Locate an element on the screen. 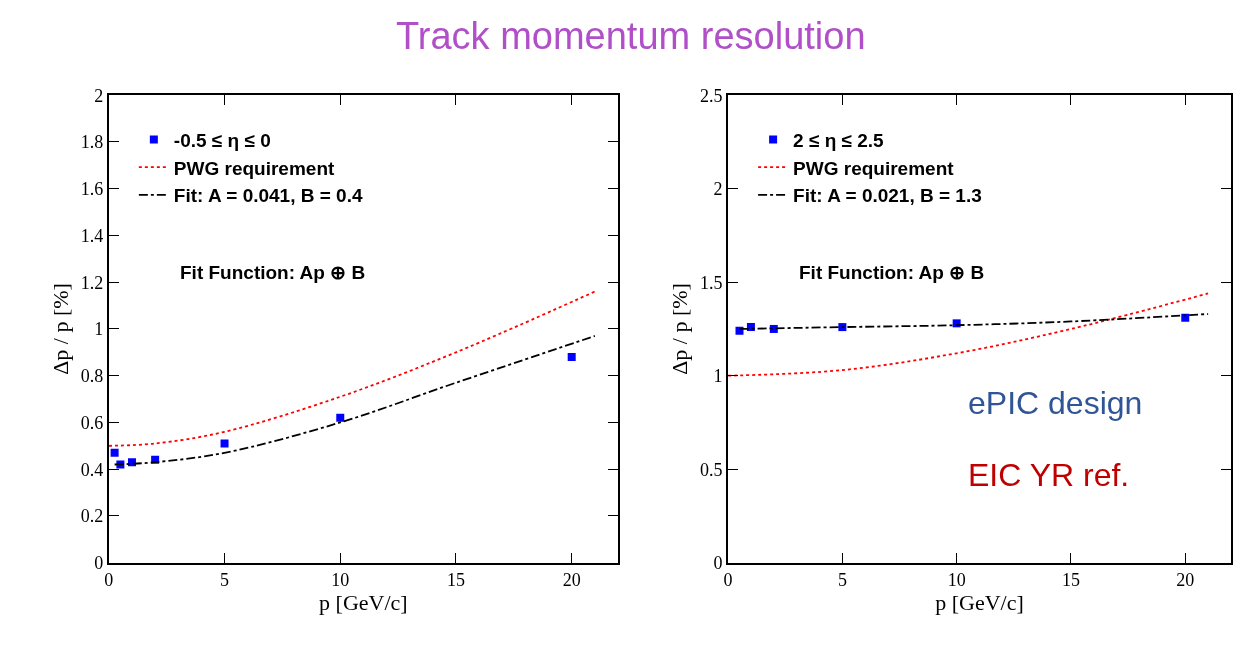  y-tick-label: 0.2 is located at coordinates (92, 516).